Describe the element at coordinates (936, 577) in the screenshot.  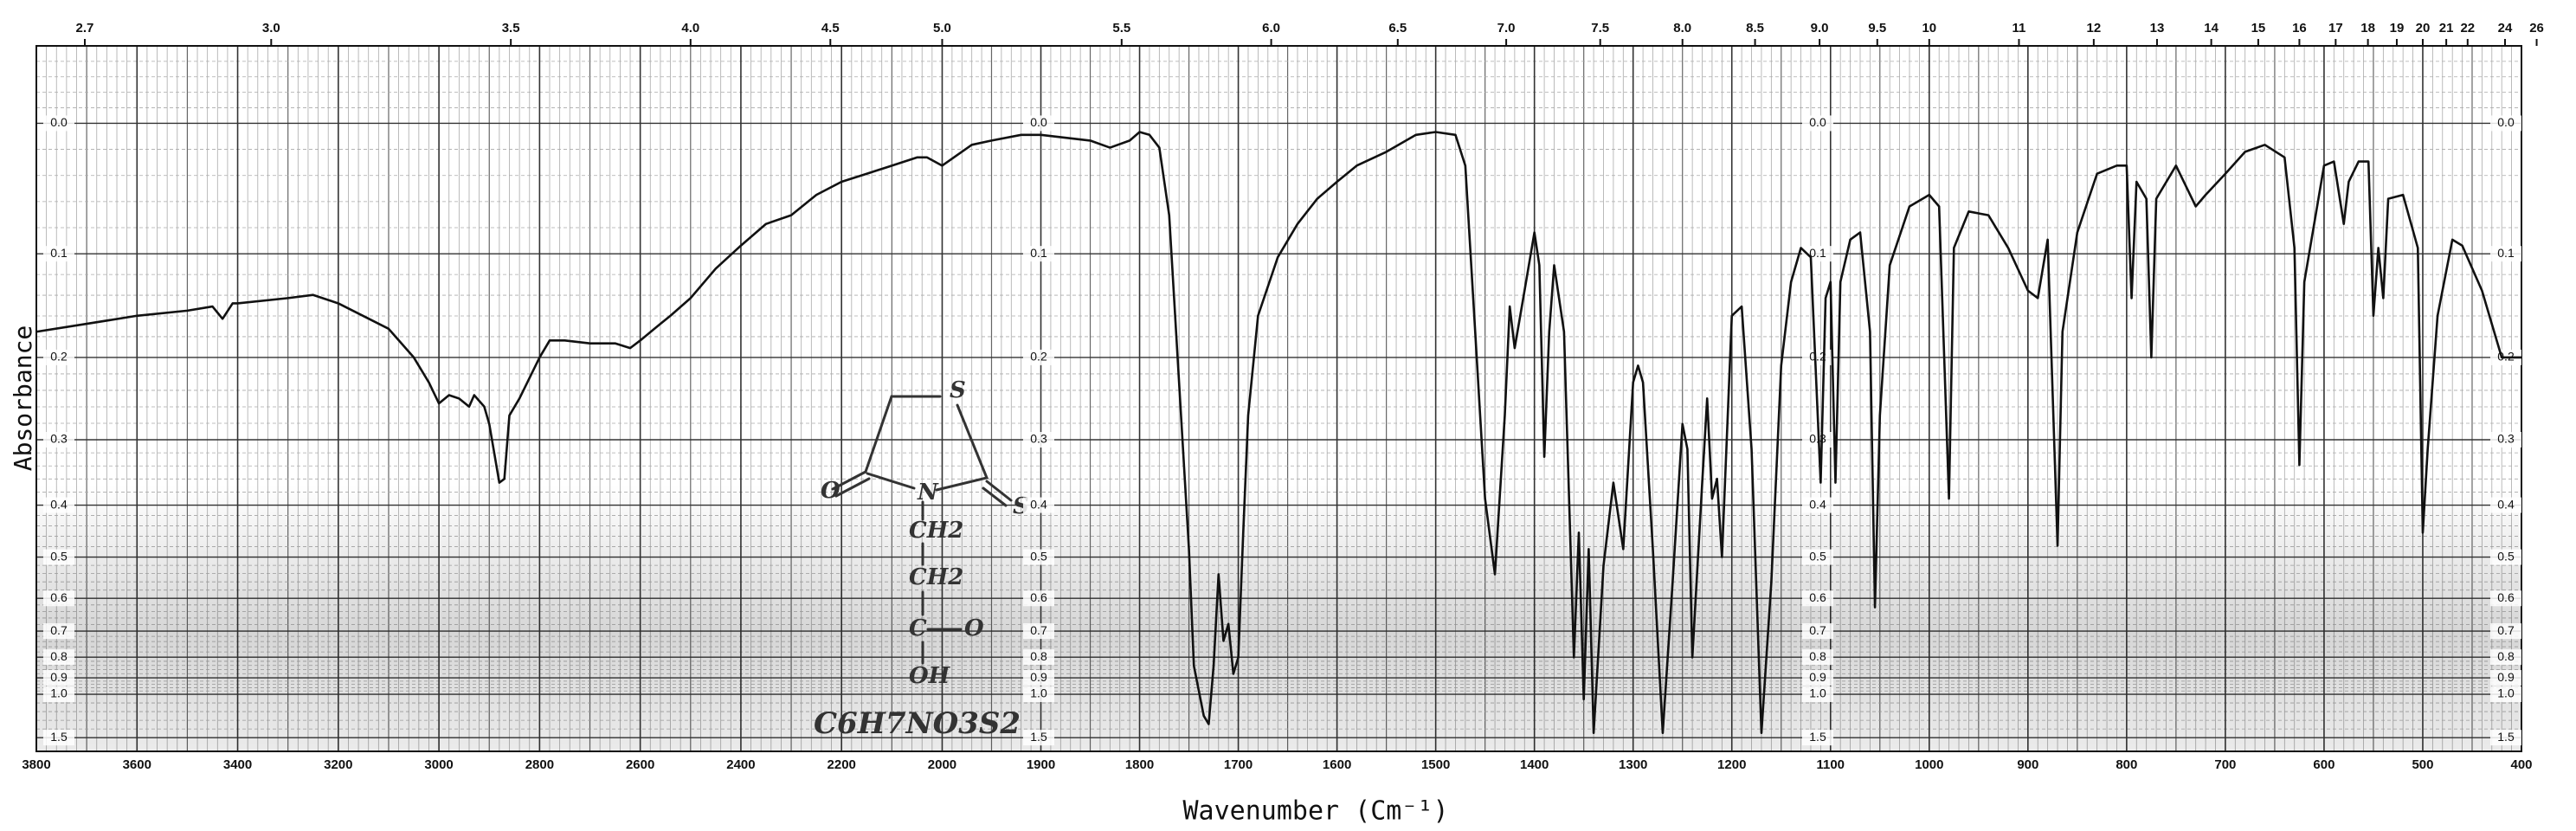
I see `structure-label: CH2` at that location.